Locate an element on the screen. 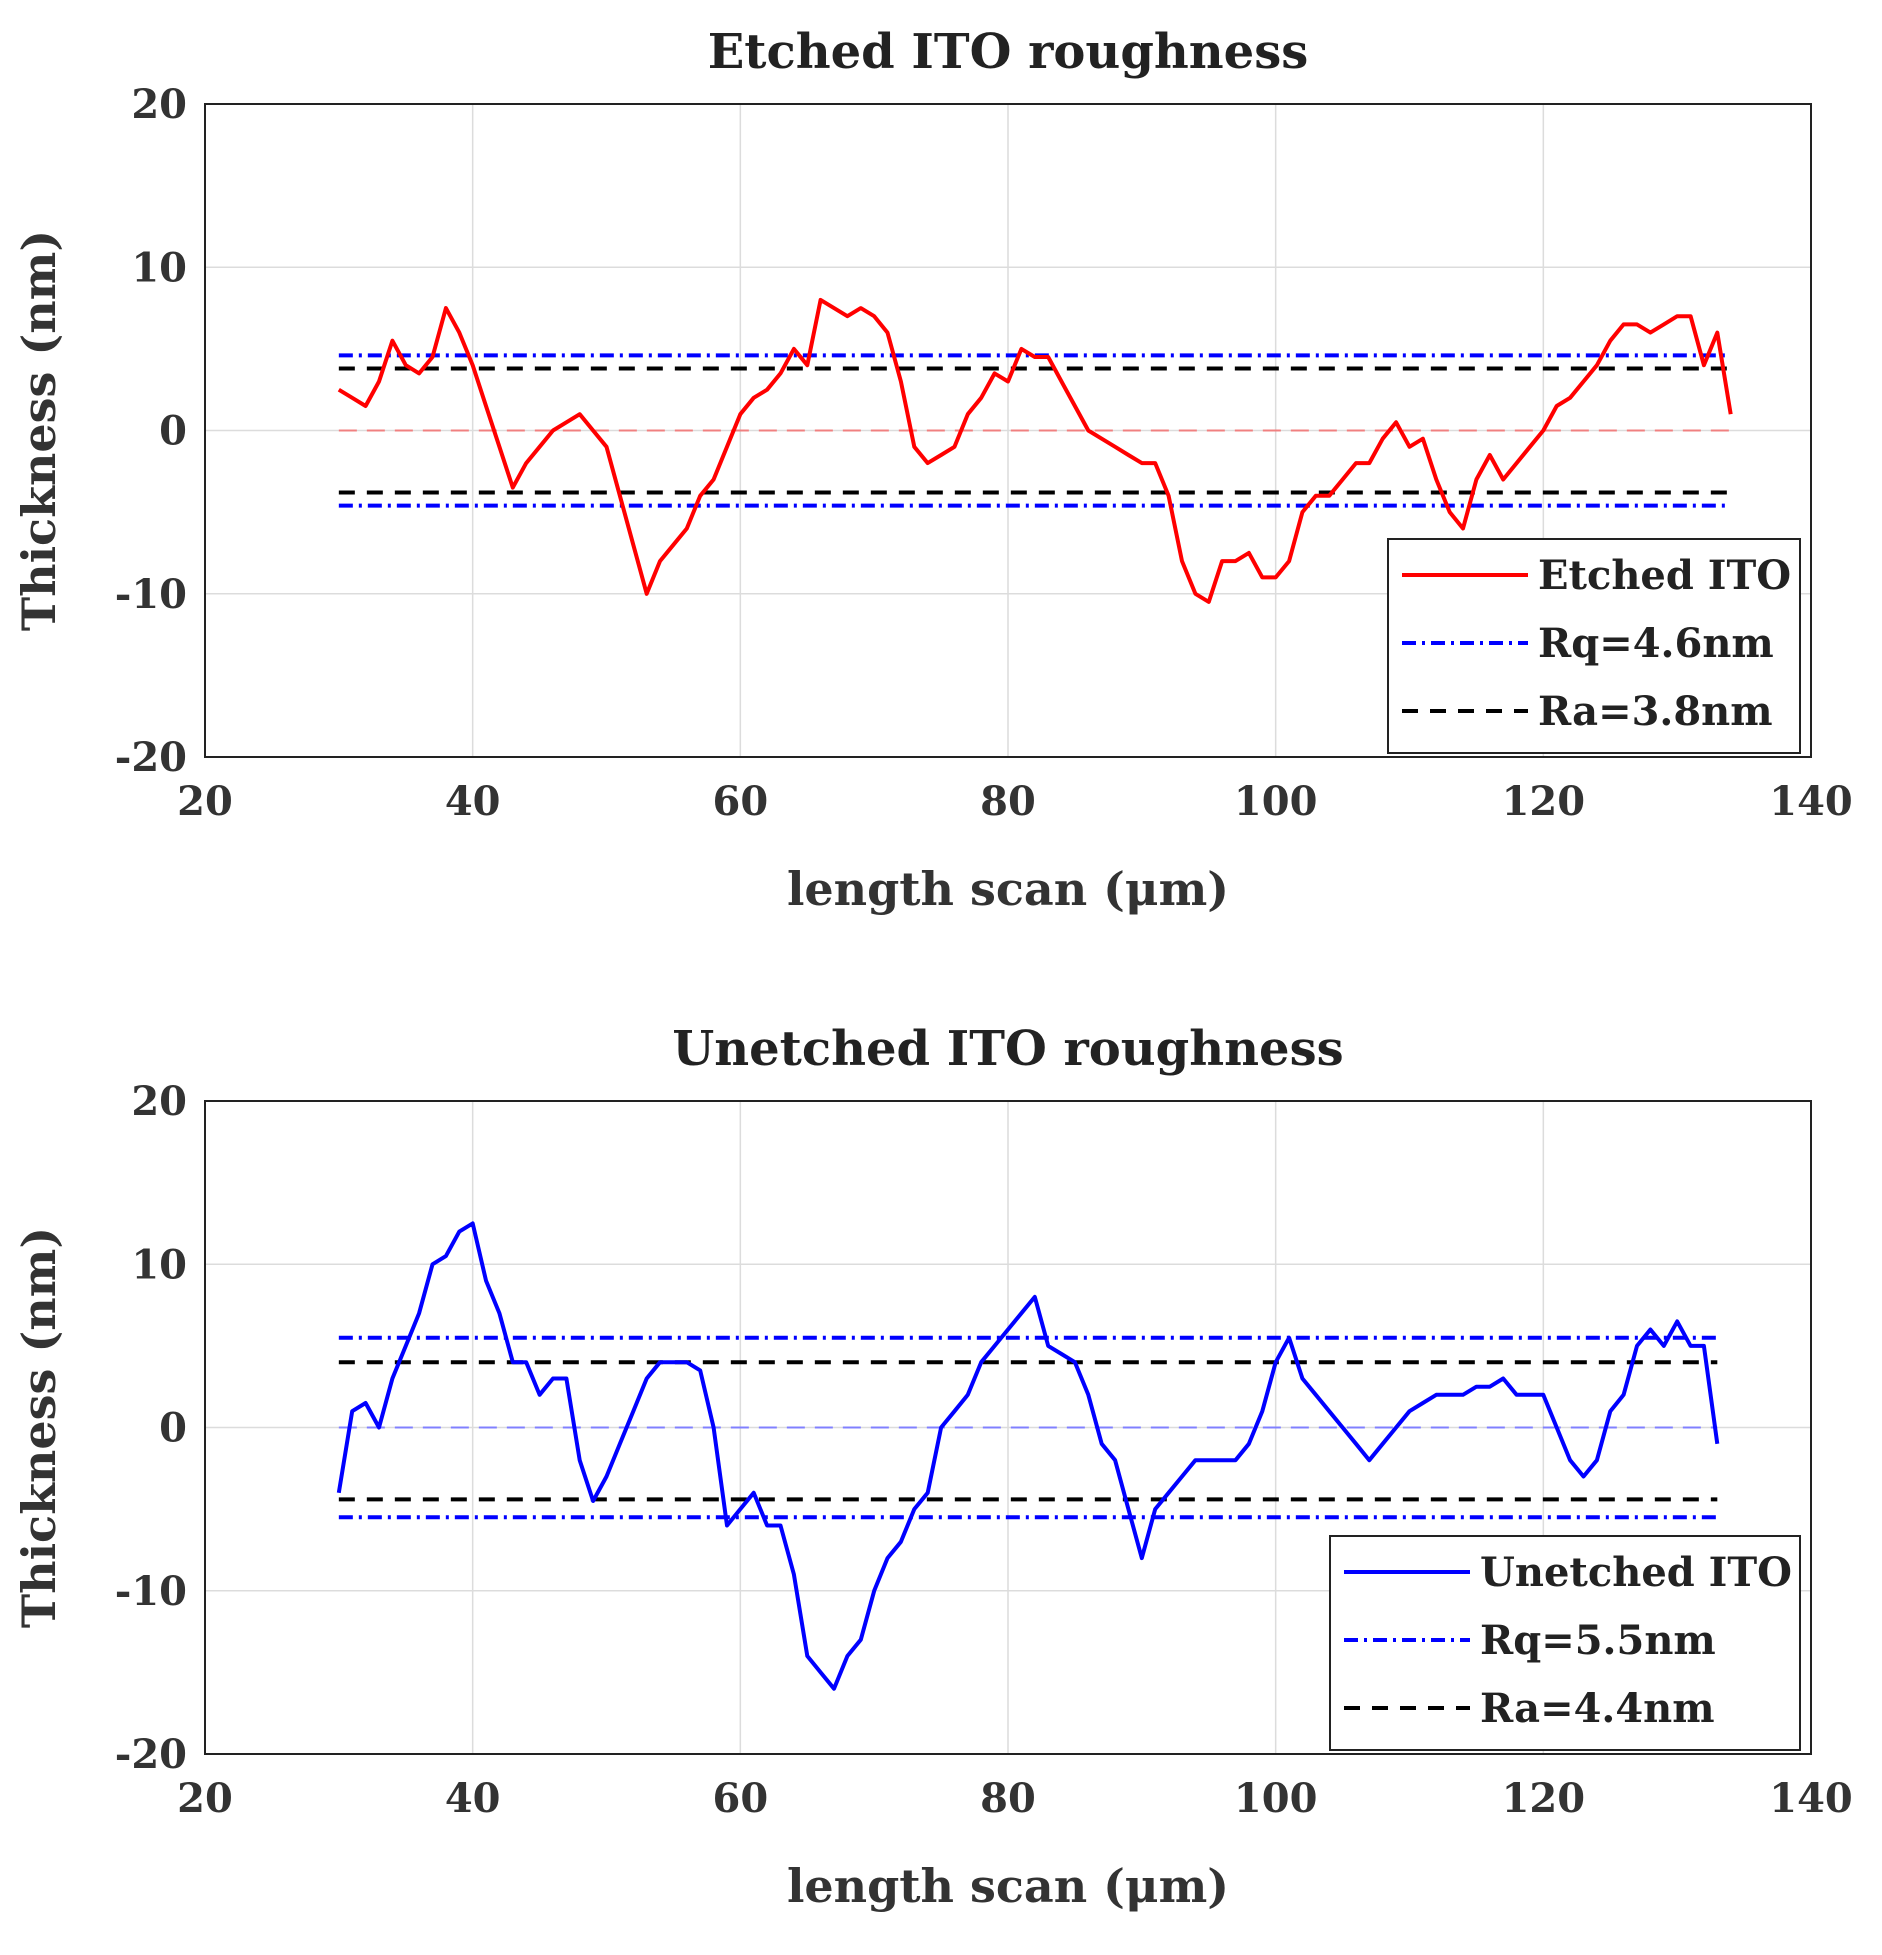  legend-label-1: Unetched ITO is located at coordinates (1636, 1572).